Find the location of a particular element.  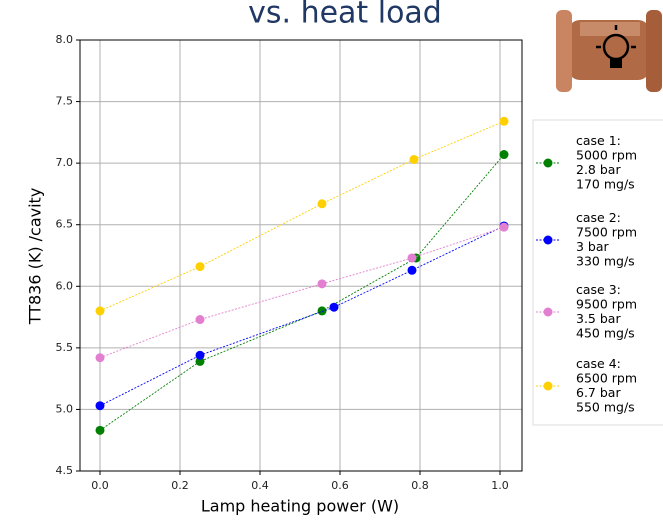

y-axis-label: TT836 (K) /cavity is located at coordinates (35, 257).